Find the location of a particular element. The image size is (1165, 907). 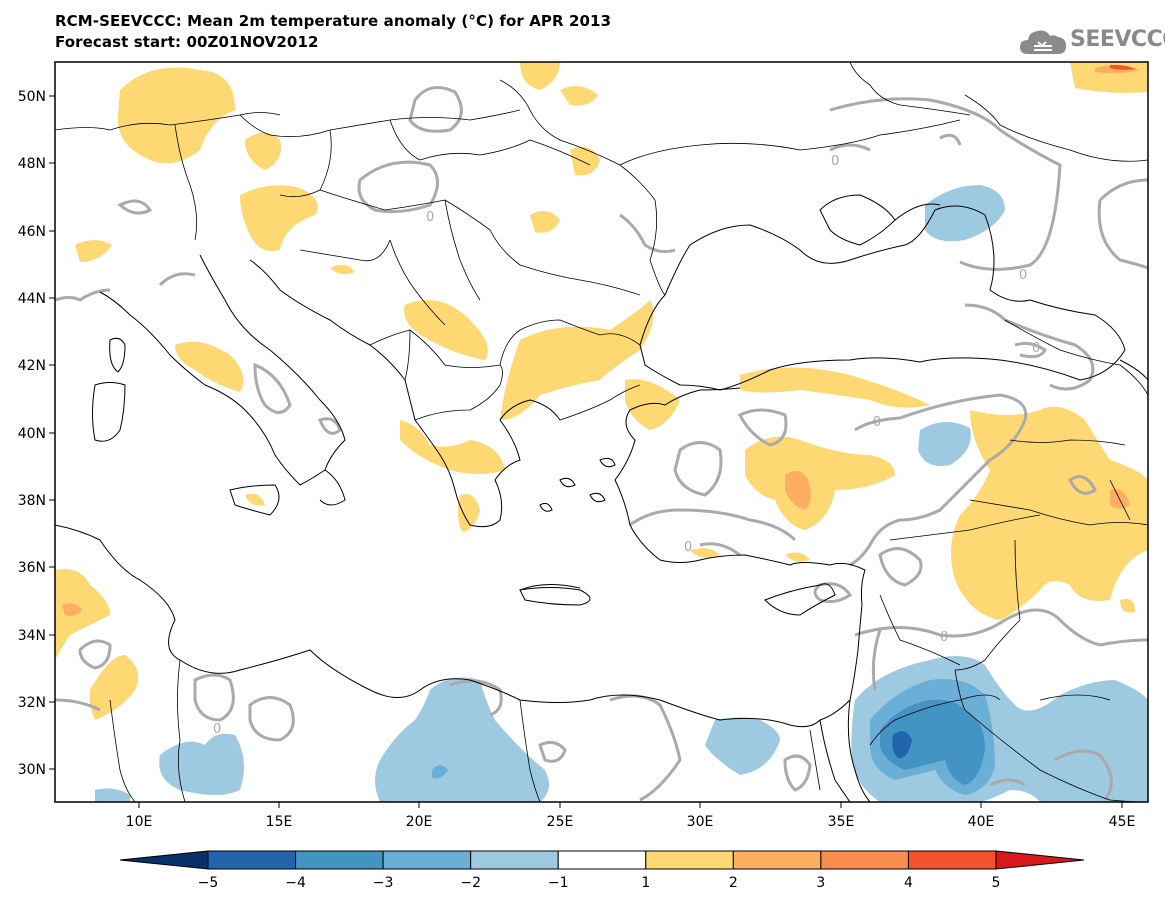

colorbar-tick-label: 5 is located at coordinates (996, 883).